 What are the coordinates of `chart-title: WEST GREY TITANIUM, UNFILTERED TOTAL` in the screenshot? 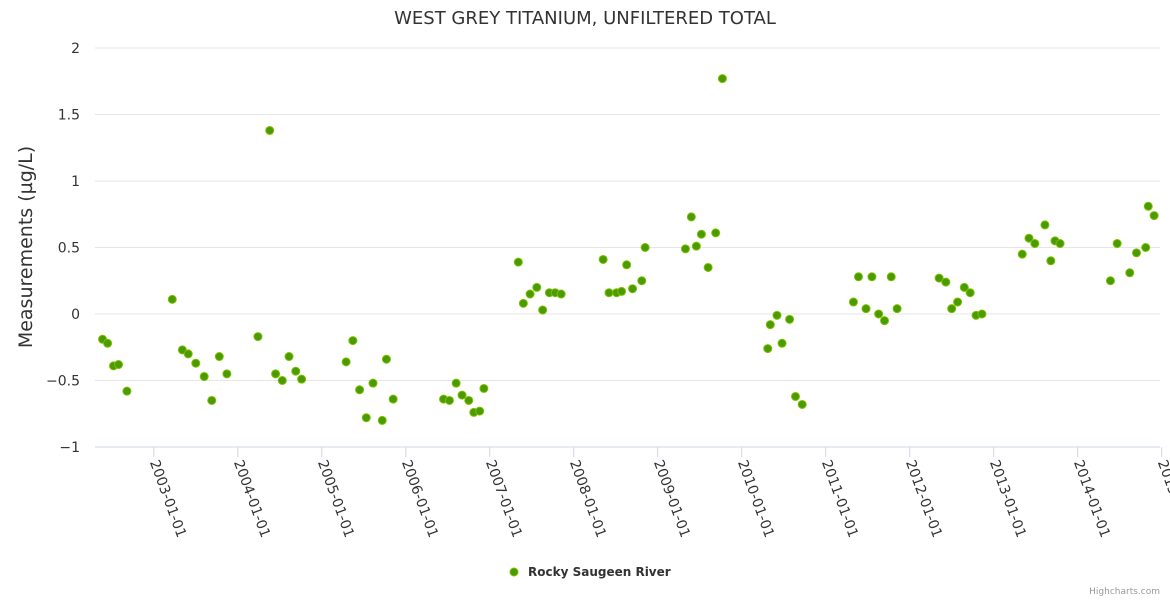 It's located at (585, 18).